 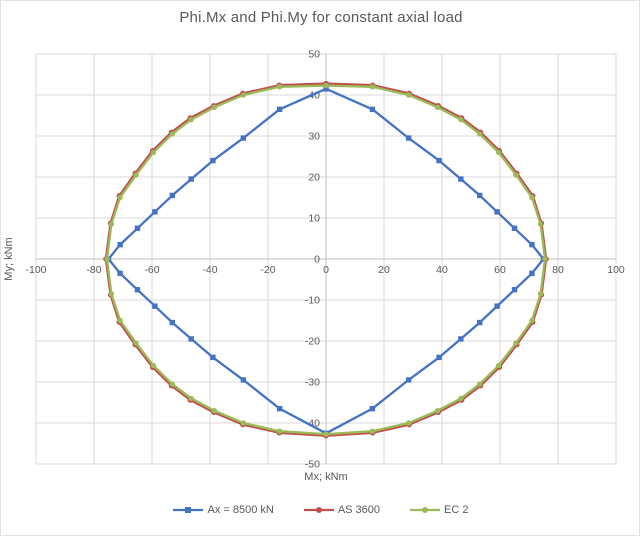 What do you see at coordinates (312, 342) in the screenshot?
I see `y-tick-label: -20` at bounding box center [312, 342].